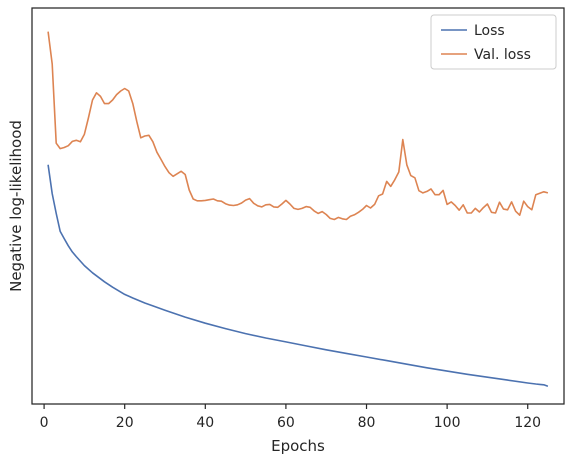 The image size is (573, 463). What do you see at coordinates (16, 206) in the screenshot?
I see `y-axis-label: Negative log-likelihood` at bounding box center [16, 206].